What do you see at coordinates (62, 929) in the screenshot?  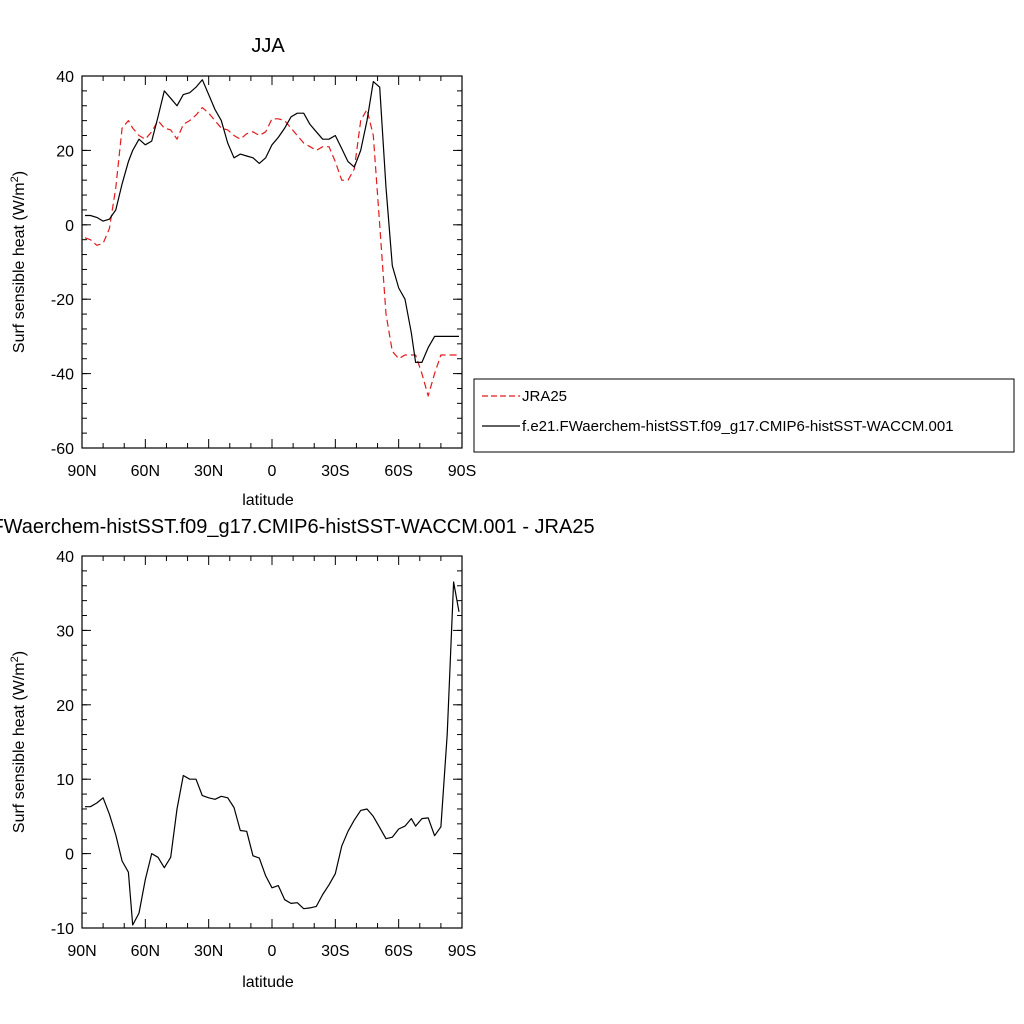 I see `bottom-chart-y-tick-label: -10` at bounding box center [62, 929].